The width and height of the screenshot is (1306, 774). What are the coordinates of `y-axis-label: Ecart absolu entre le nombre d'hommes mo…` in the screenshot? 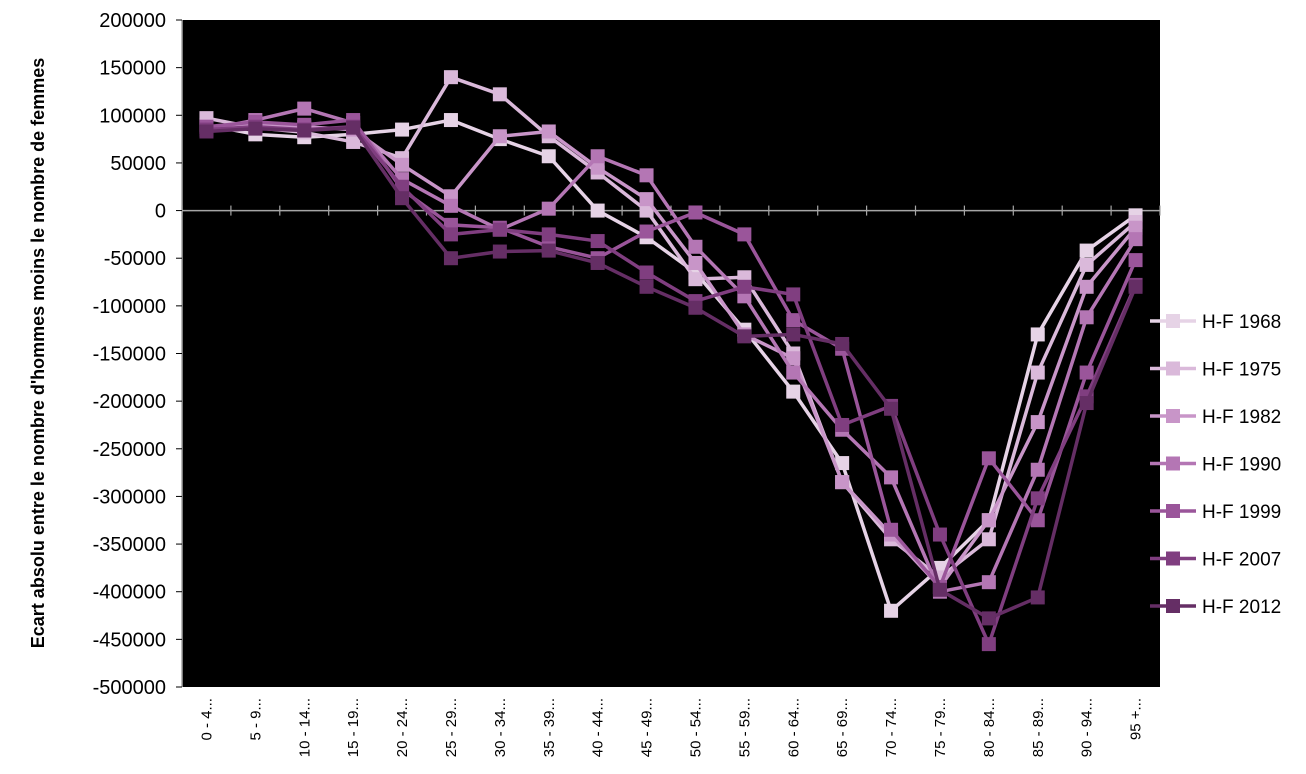 It's located at (38, 353).